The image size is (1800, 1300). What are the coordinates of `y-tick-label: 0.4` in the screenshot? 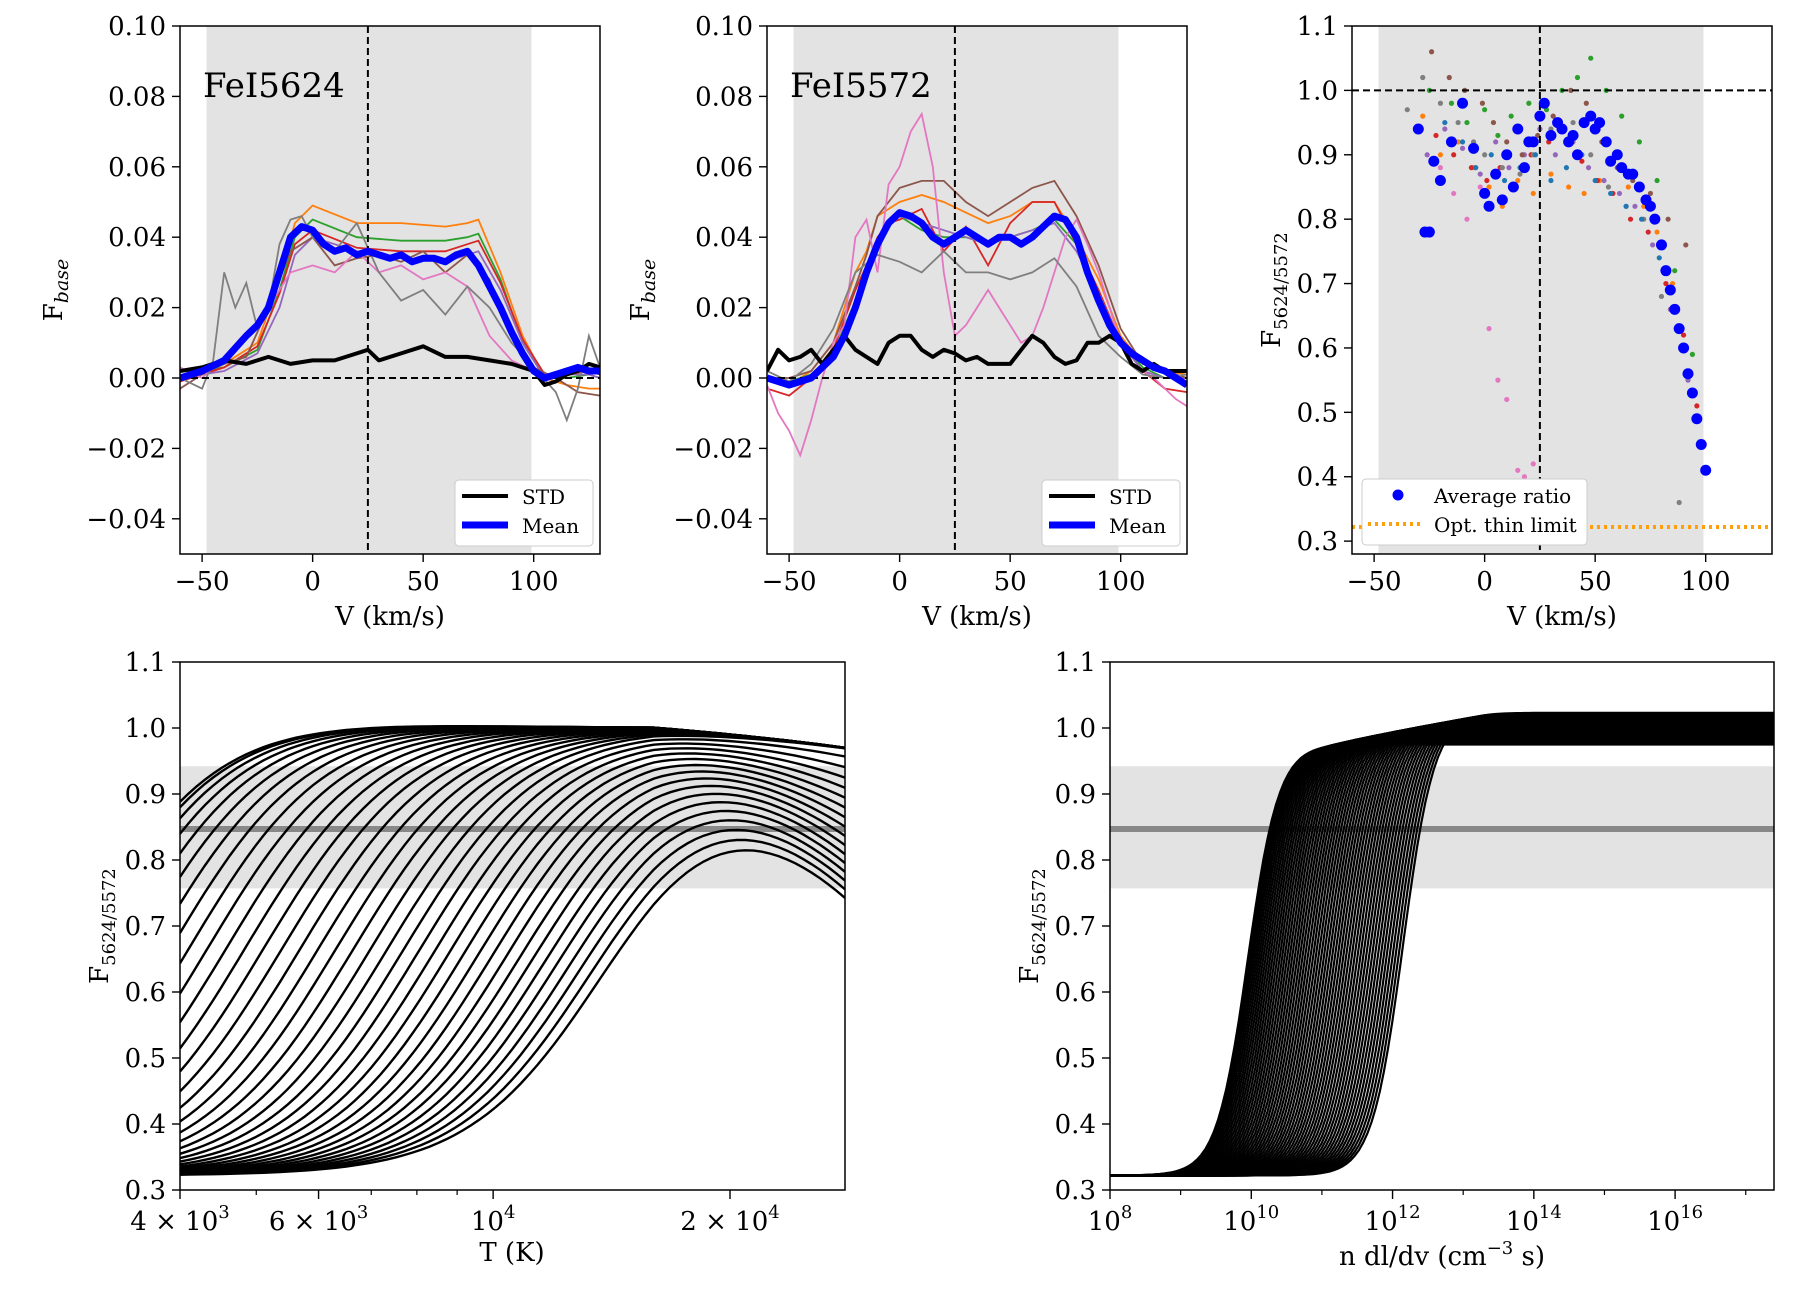 It's located at (145, 1125).